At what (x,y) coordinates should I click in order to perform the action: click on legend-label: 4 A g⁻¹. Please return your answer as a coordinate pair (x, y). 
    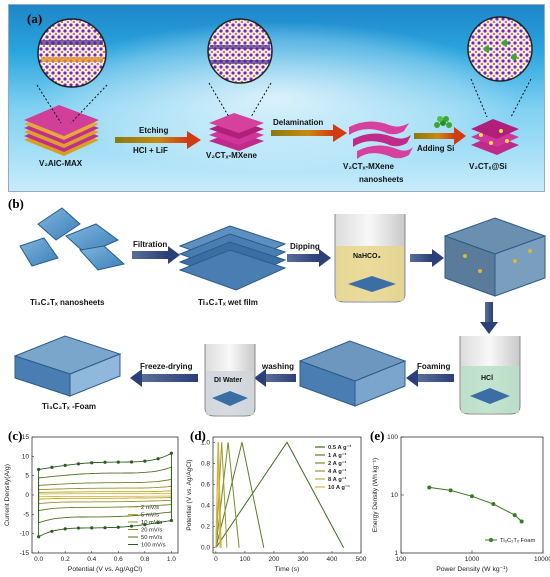
    Looking at the image, I should click on (337, 471).